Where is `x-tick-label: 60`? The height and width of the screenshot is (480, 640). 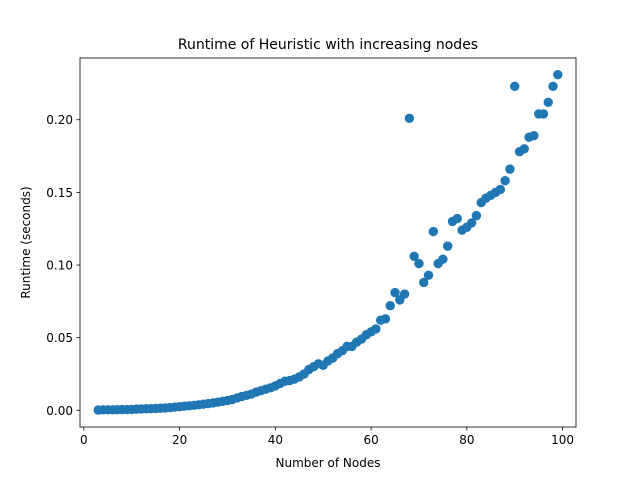
x-tick-label: 60 is located at coordinates (370, 440).